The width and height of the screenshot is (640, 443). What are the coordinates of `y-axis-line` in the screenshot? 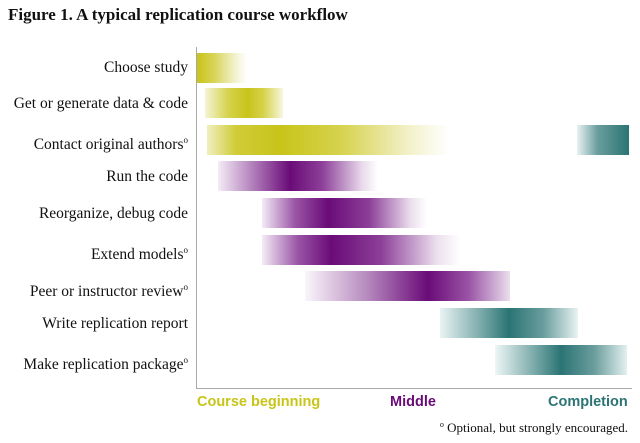 It's located at (196, 217).